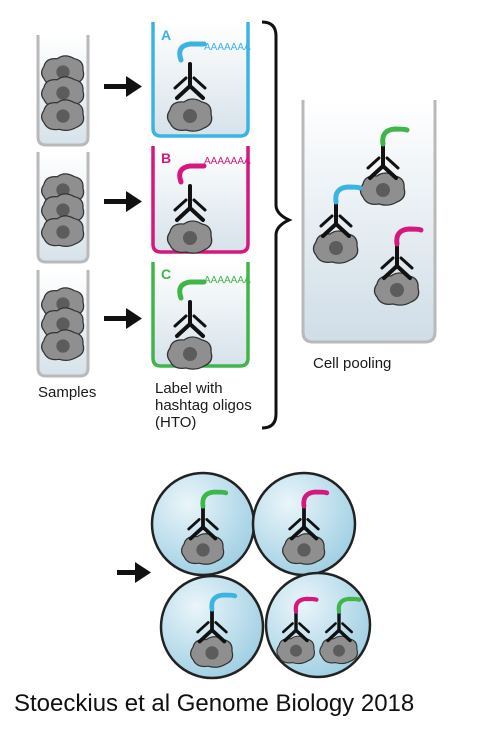 The height and width of the screenshot is (746, 494). I want to click on tube-letter-c: C, so click(166, 274).